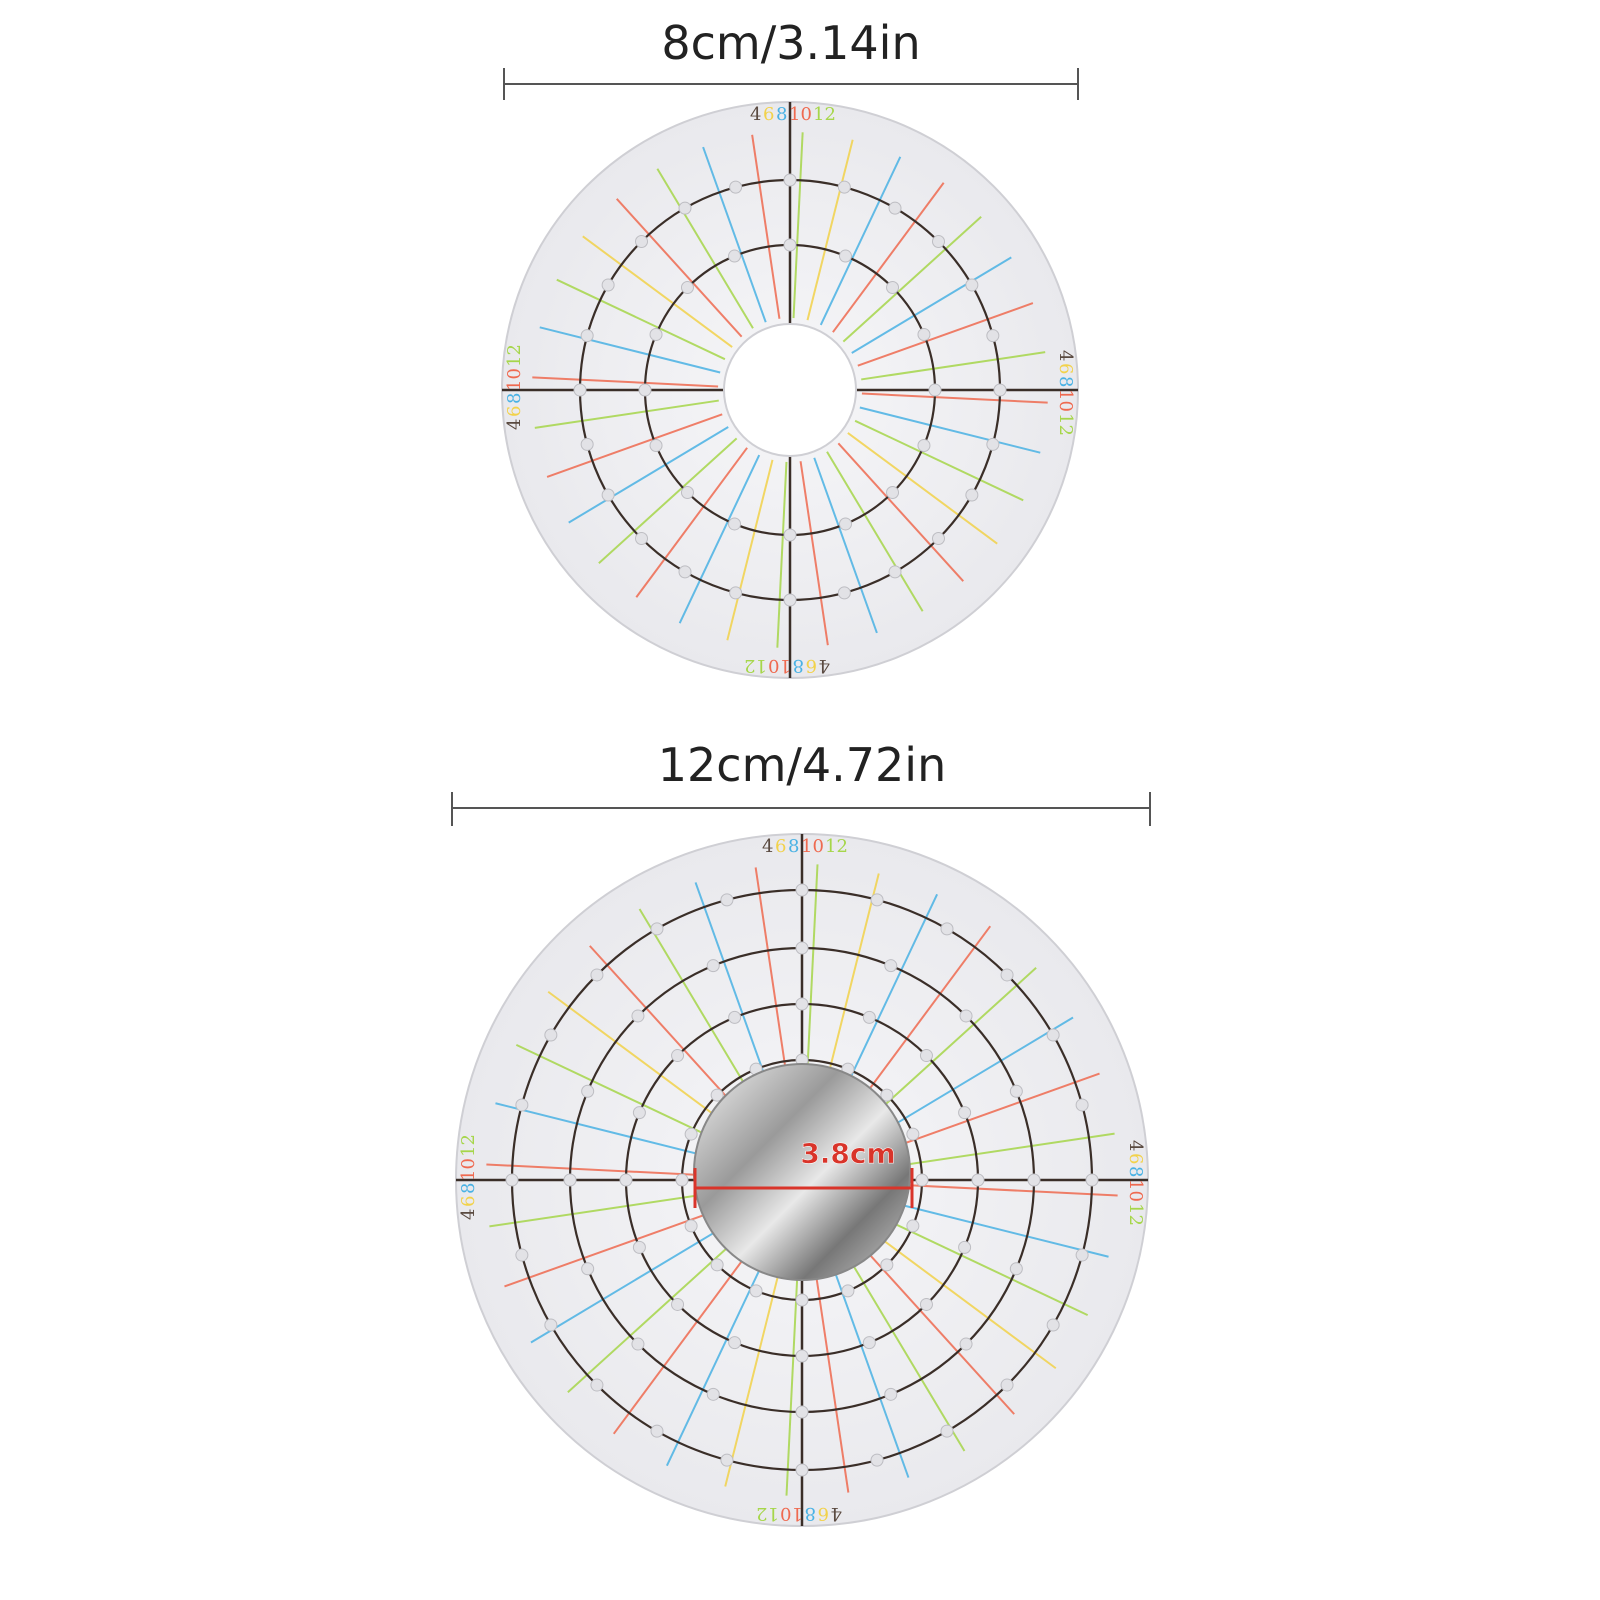 The image size is (1600, 1600). Describe the element at coordinates (847, 1153) in the screenshot. I see `cap-dimension-label: 3.8cm` at that location.